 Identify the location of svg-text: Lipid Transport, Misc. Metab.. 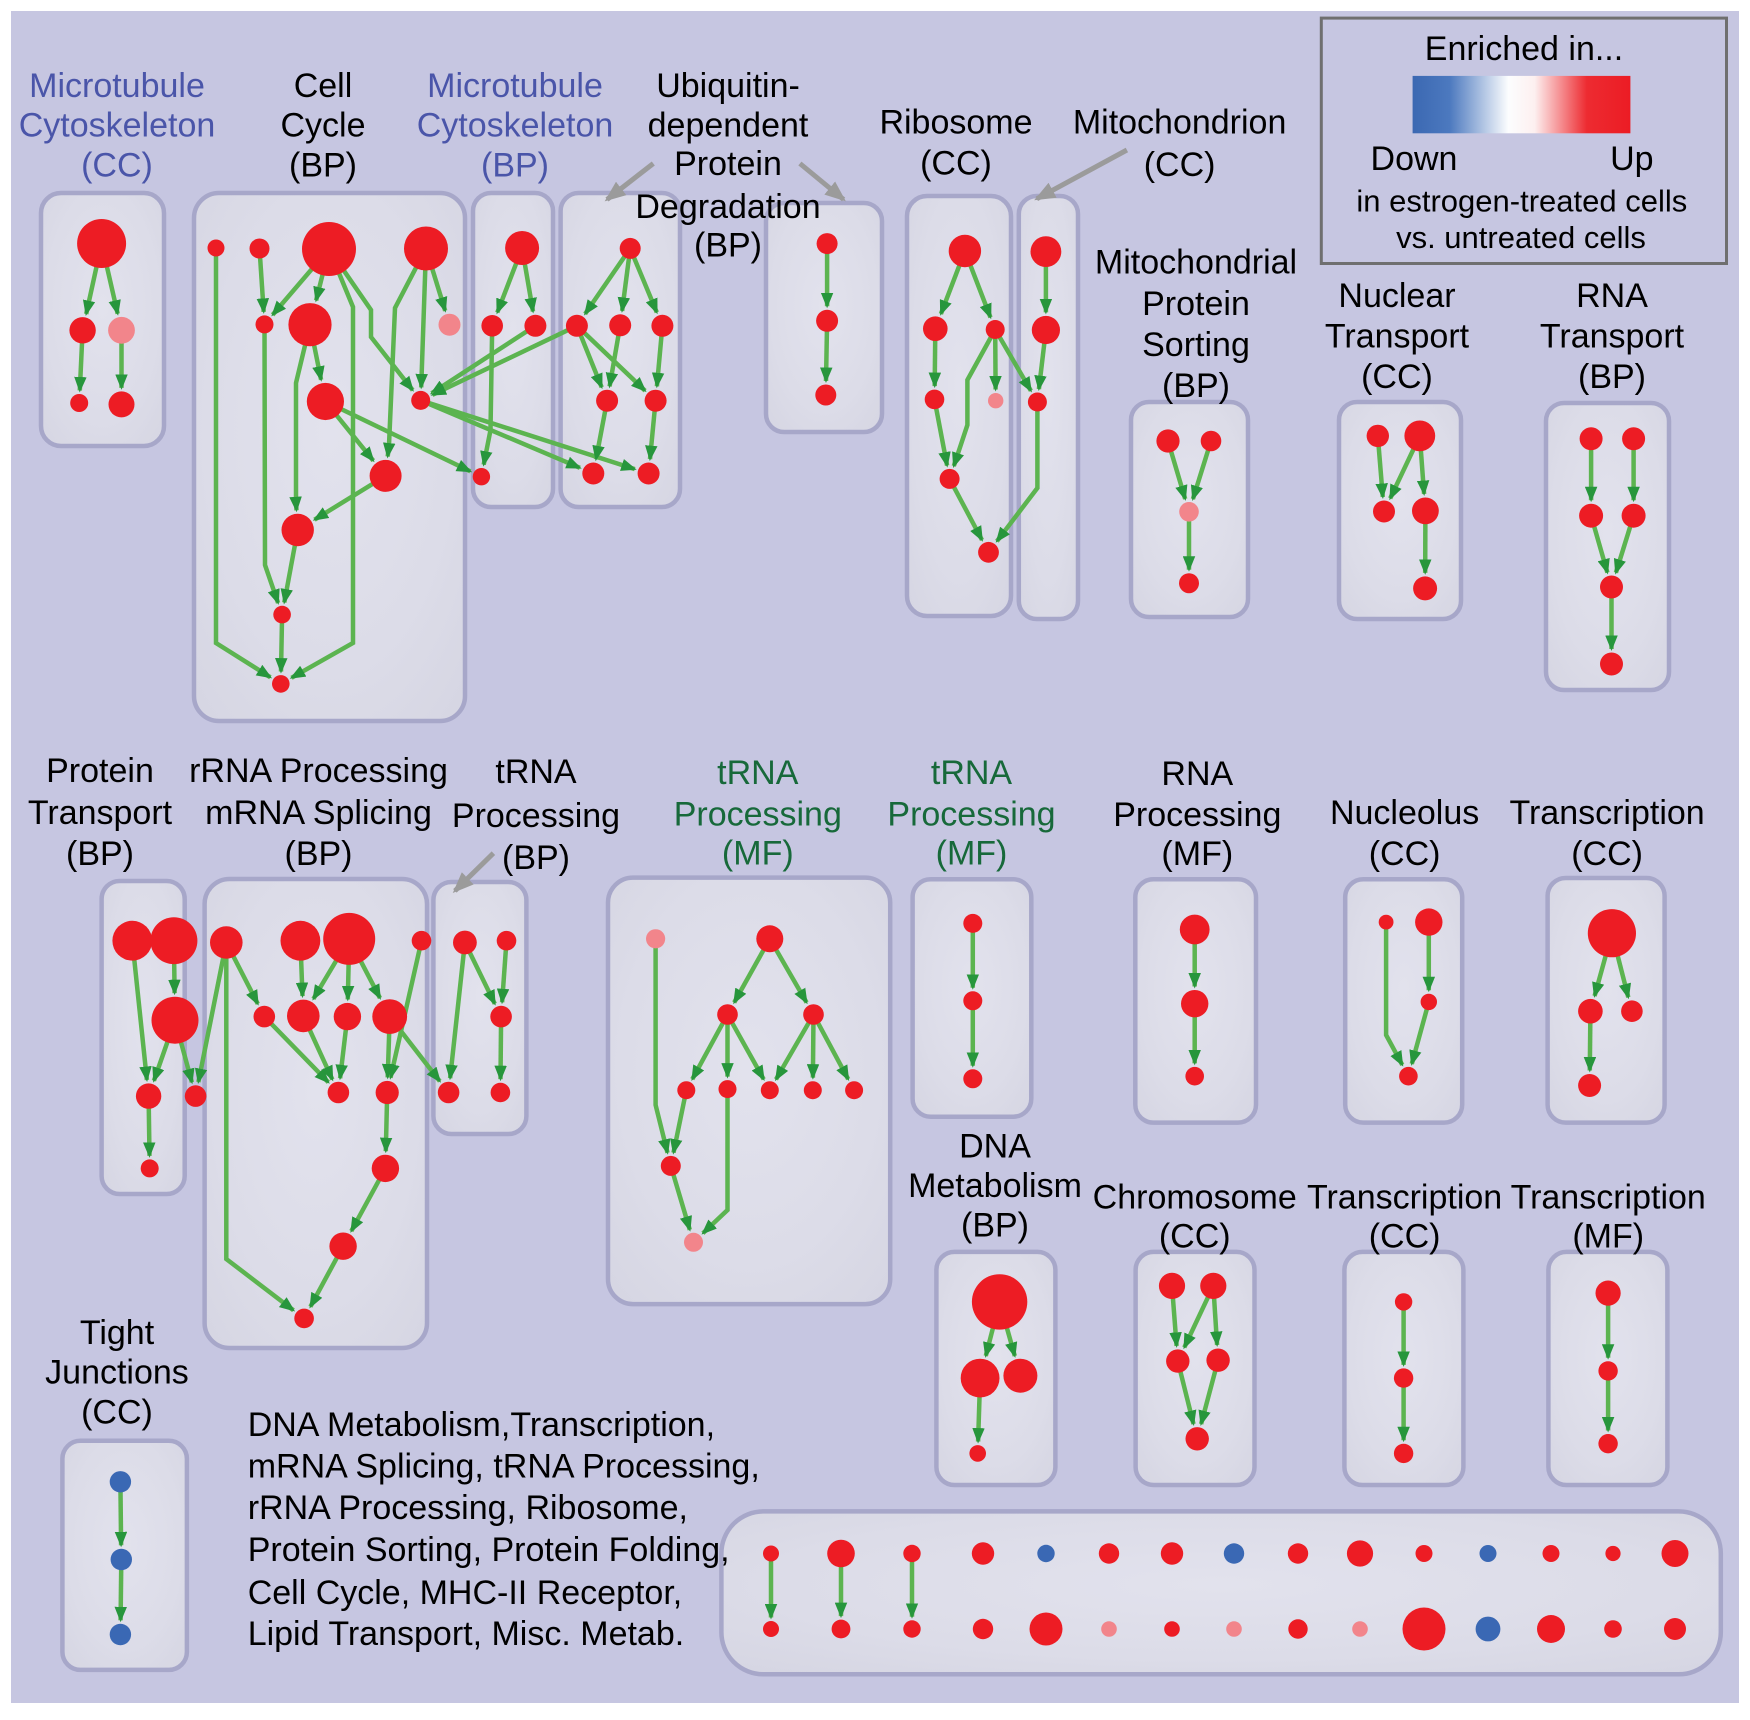
(466, 1634).